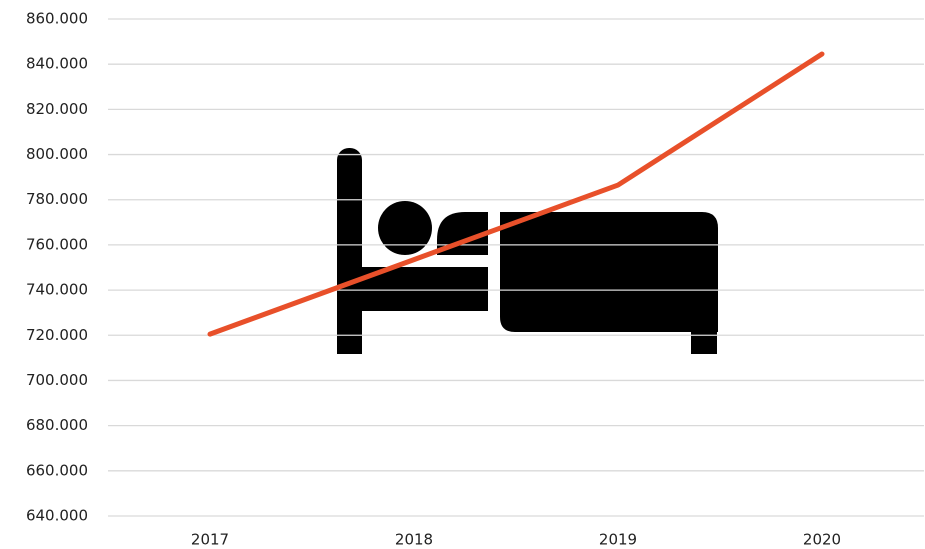 This screenshot has height=549, width=925. What do you see at coordinates (57, 290) in the screenshot?
I see `y-tick-label: 740.000` at bounding box center [57, 290].